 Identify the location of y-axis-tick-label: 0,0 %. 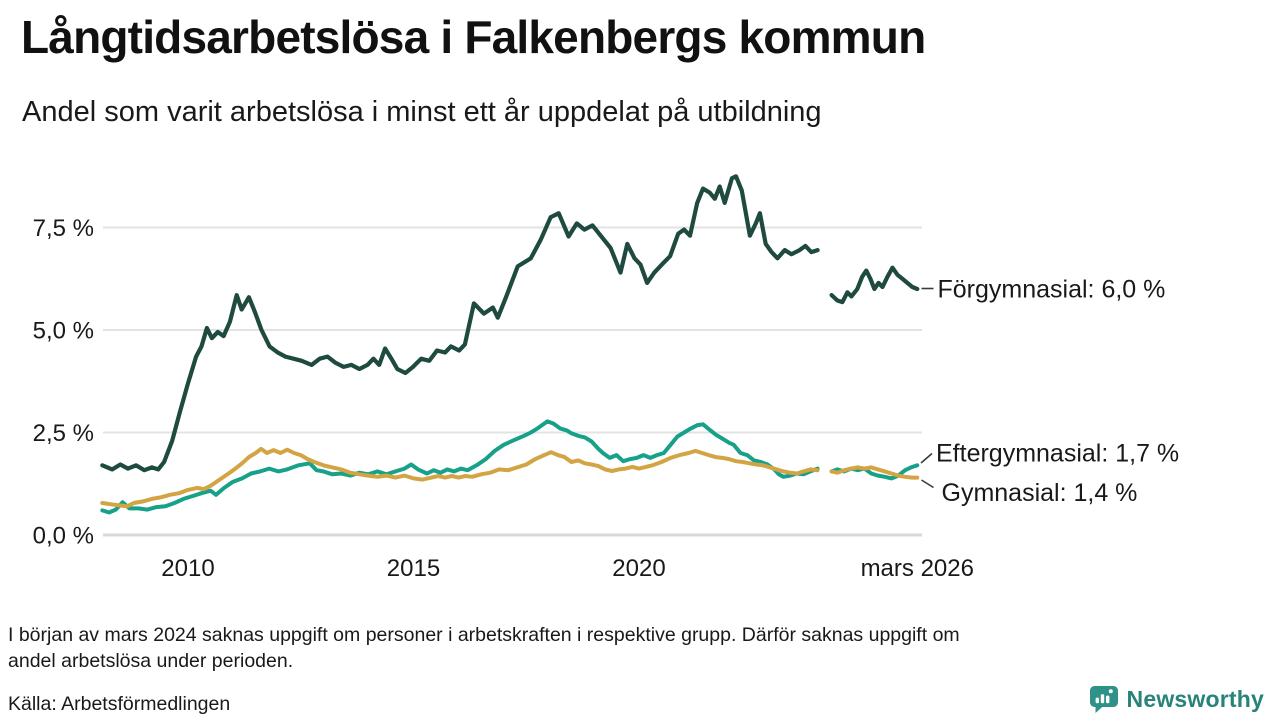
(63, 536).